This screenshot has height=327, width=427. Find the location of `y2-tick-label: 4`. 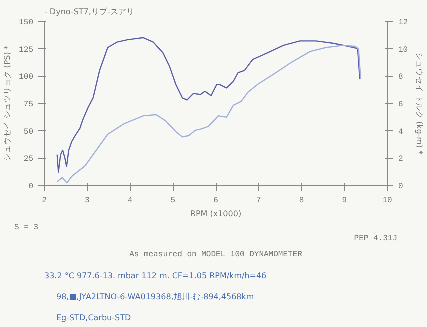

y2-tick-label: 4 is located at coordinates (401, 132).